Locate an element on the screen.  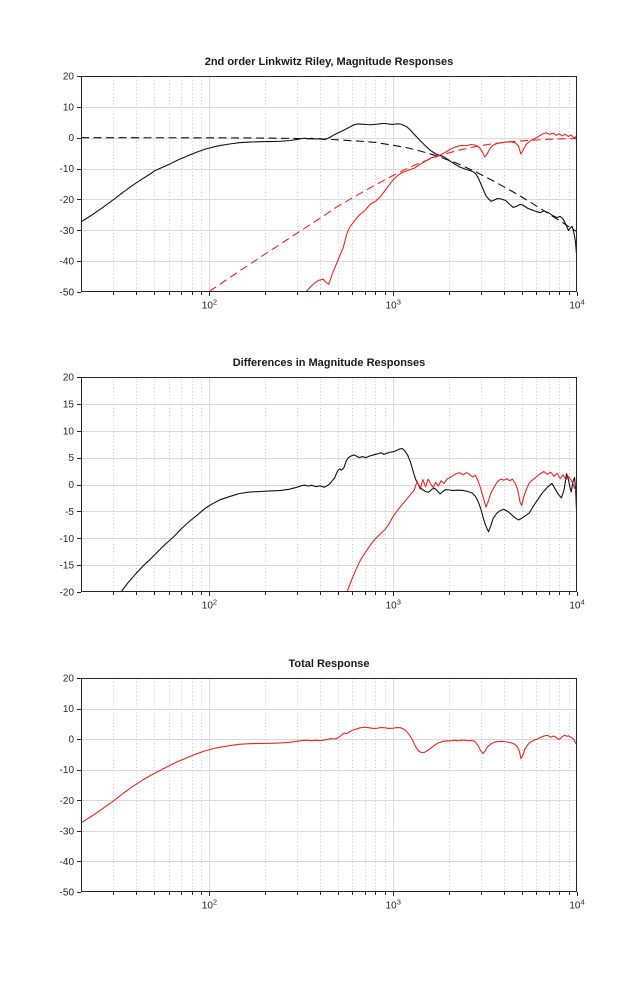
series-black-solid-woofer-response-curve is located at coordinates (329, 191).